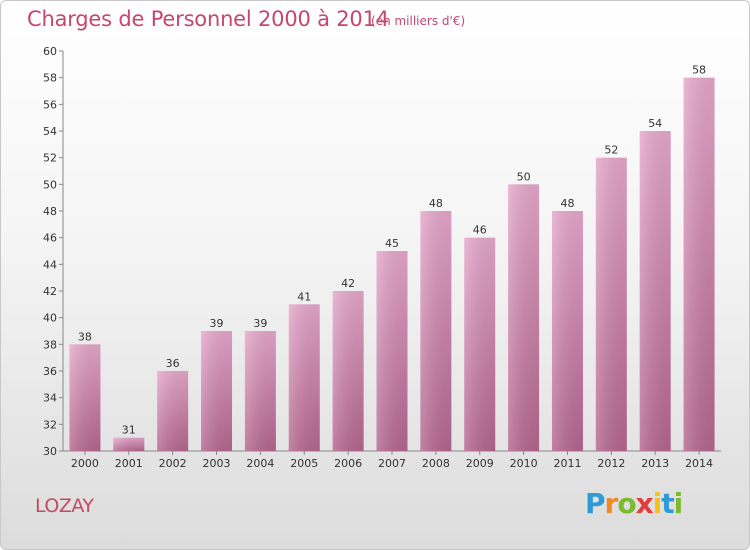 Image resolution: width=750 pixels, height=550 pixels. I want to click on x-tick-label: 2014, so click(699, 463).